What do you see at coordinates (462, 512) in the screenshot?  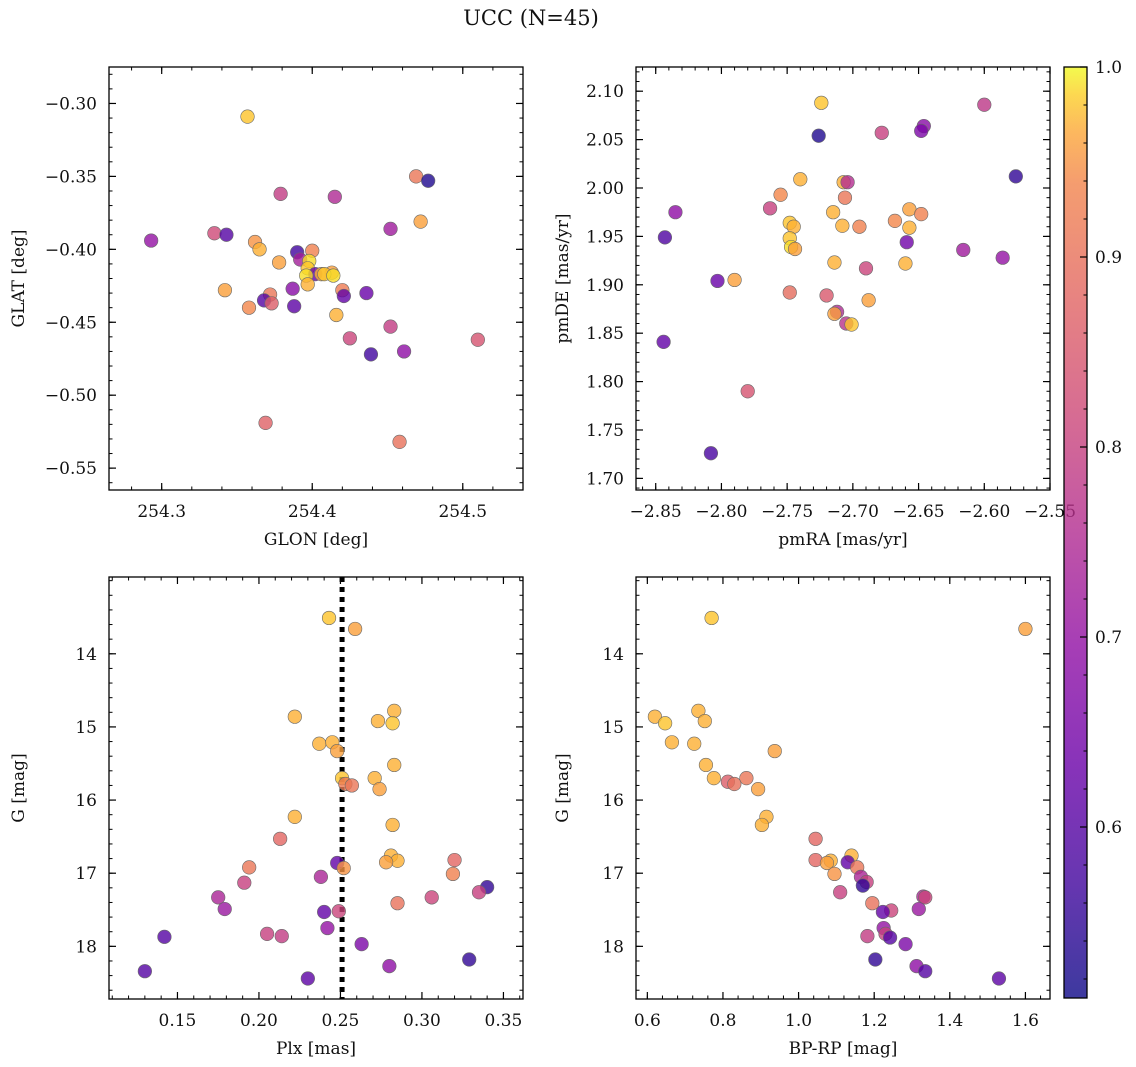 I see `x-tick-label: 254.5` at bounding box center [462, 512].